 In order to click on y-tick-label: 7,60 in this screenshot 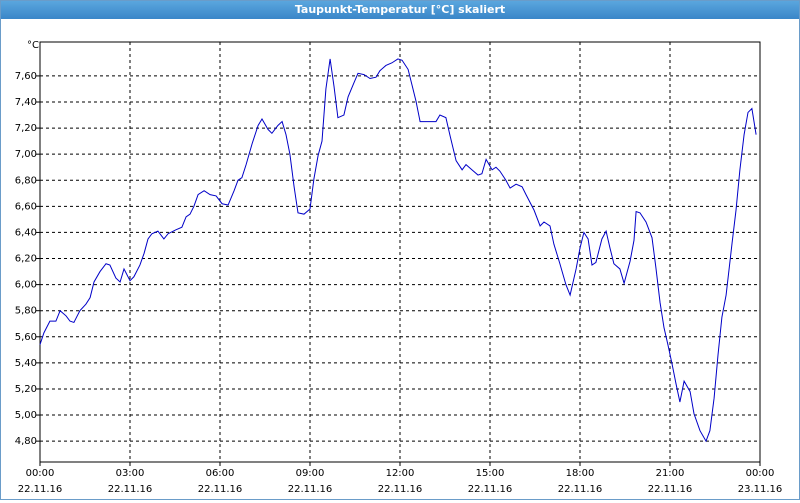, I will do `click(26, 76)`.